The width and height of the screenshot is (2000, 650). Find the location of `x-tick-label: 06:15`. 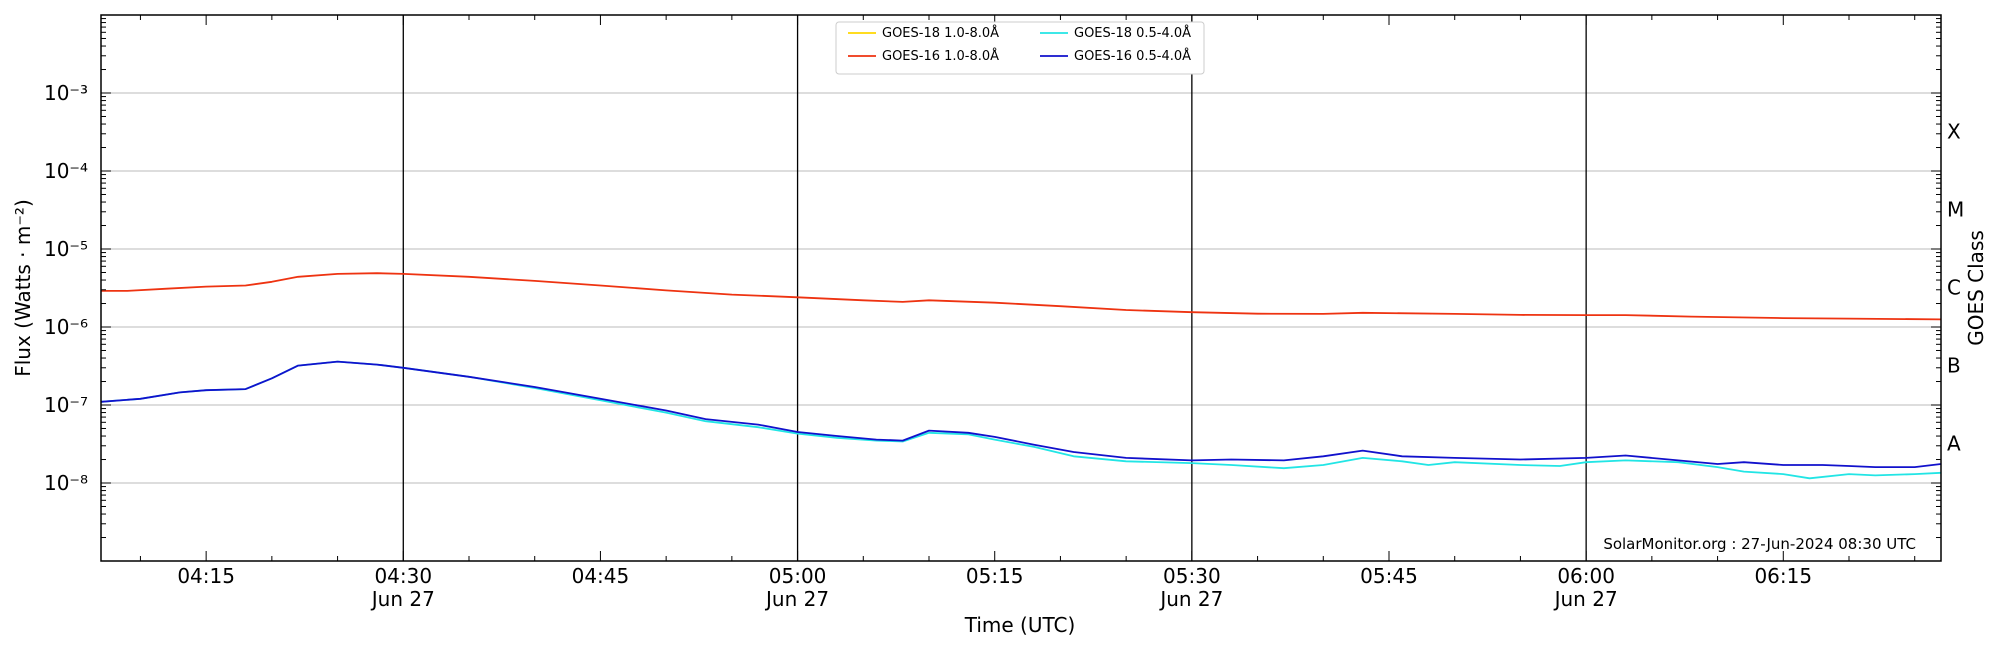

x-tick-label: 06:15 is located at coordinates (1783, 576).